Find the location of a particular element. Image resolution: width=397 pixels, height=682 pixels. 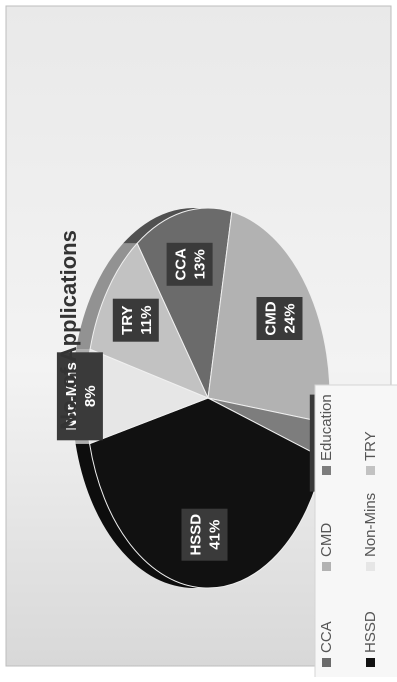

legend-item-try: TRY is located at coordinates (370, 453).